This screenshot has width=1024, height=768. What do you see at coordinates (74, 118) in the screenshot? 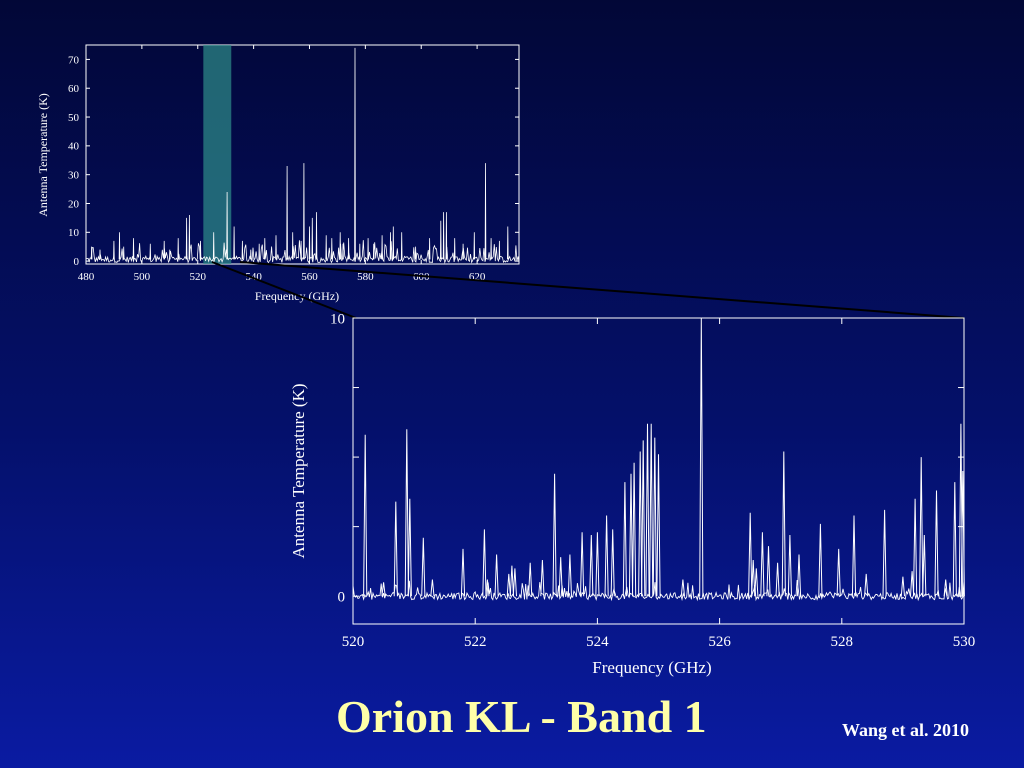
I see `y-tick-label: 50` at bounding box center [74, 118].